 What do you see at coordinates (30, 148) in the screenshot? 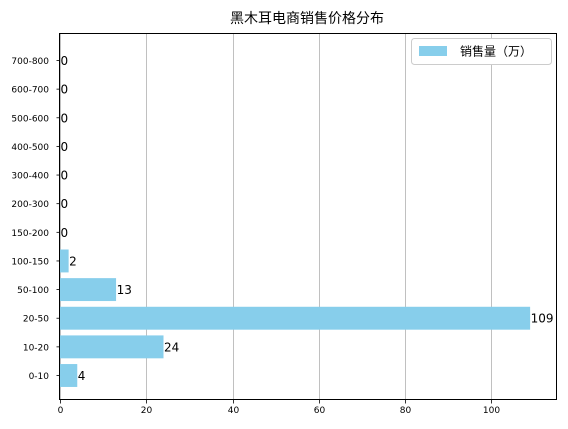
I see `y-tick-label: 400-500` at bounding box center [30, 148].